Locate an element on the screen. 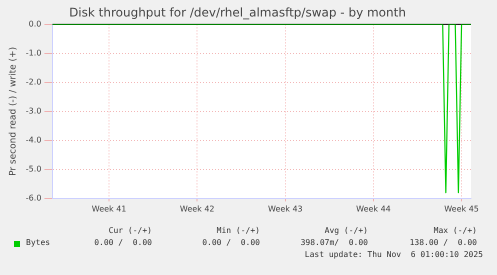 The height and width of the screenshot is (275, 497). x-tick-label: Week 43 is located at coordinates (285, 209).